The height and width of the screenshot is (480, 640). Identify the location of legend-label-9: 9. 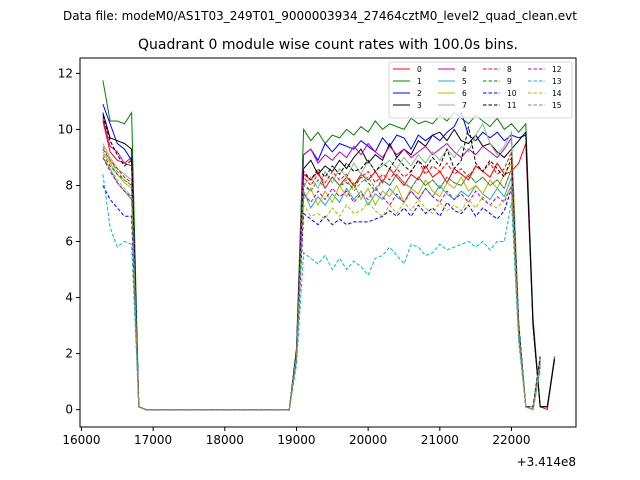
(509, 81).